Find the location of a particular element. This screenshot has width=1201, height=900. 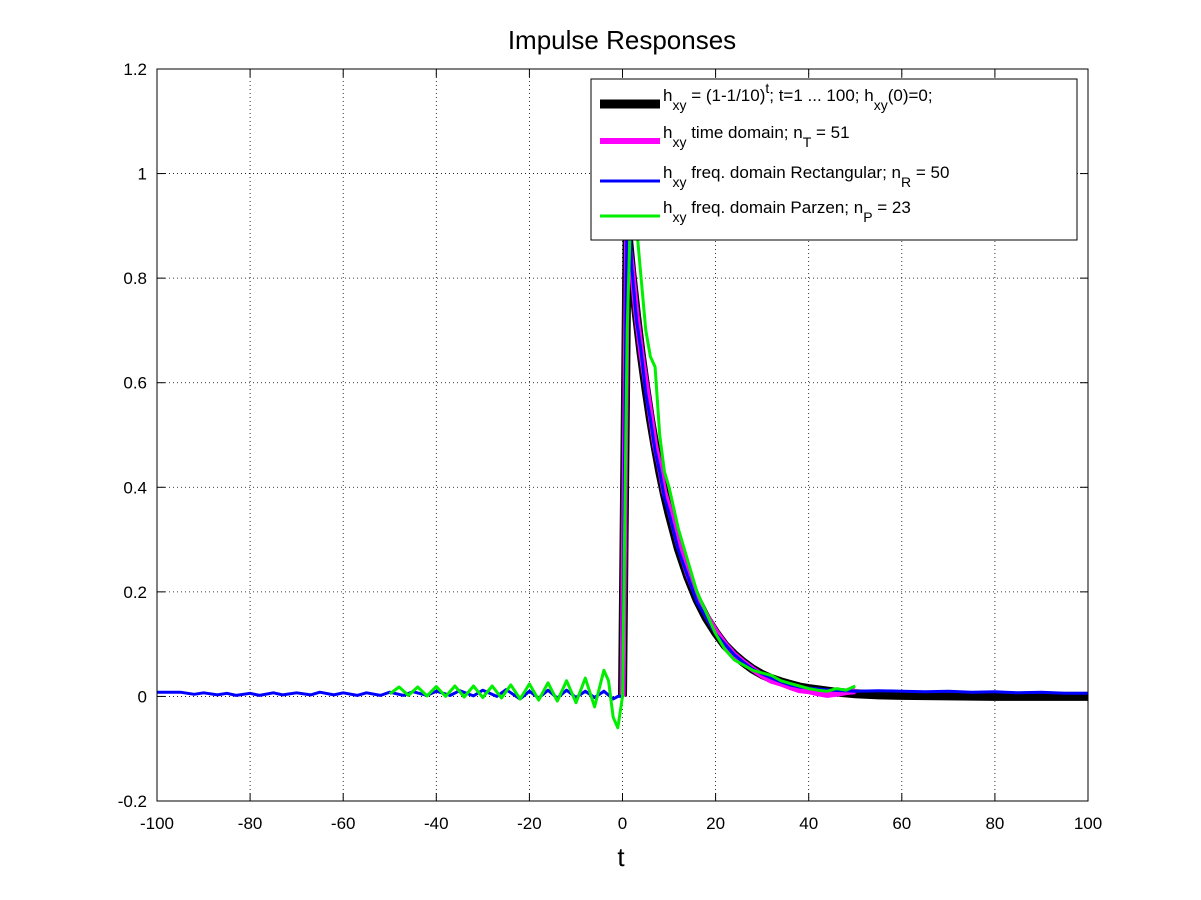

x-tick-label: -80 is located at coordinates (250, 823).